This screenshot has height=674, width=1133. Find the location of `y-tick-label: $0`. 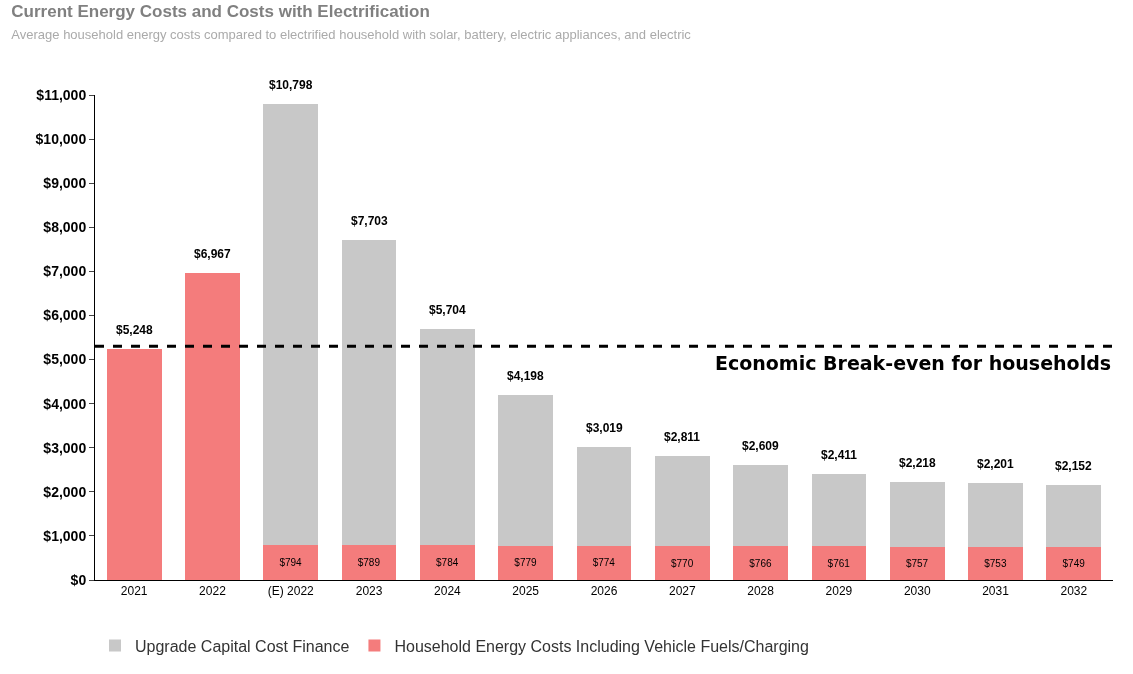

y-tick-label: $0 is located at coordinates (78, 579).